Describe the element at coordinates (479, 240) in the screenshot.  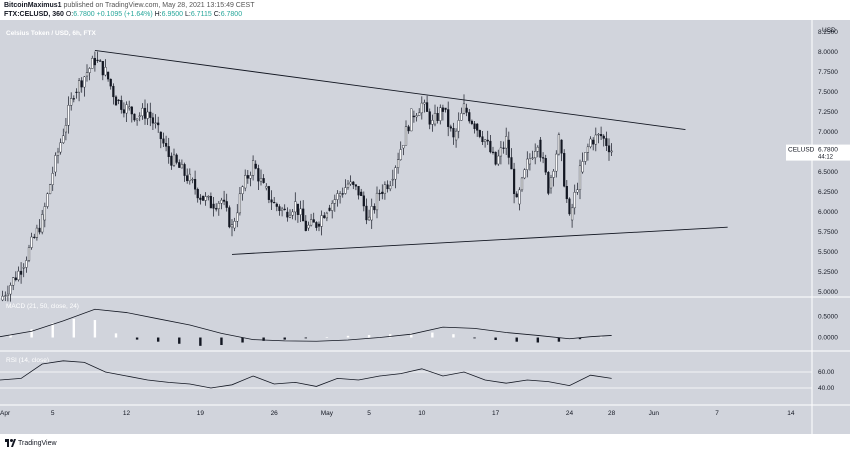
I see `trendline-lower` at that location.